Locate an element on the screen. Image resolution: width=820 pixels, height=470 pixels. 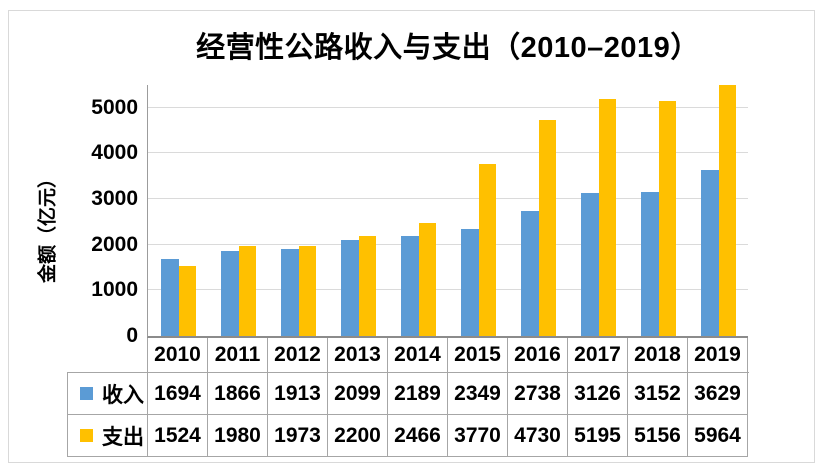
value-cell: 2349 is located at coordinates (478, 394).